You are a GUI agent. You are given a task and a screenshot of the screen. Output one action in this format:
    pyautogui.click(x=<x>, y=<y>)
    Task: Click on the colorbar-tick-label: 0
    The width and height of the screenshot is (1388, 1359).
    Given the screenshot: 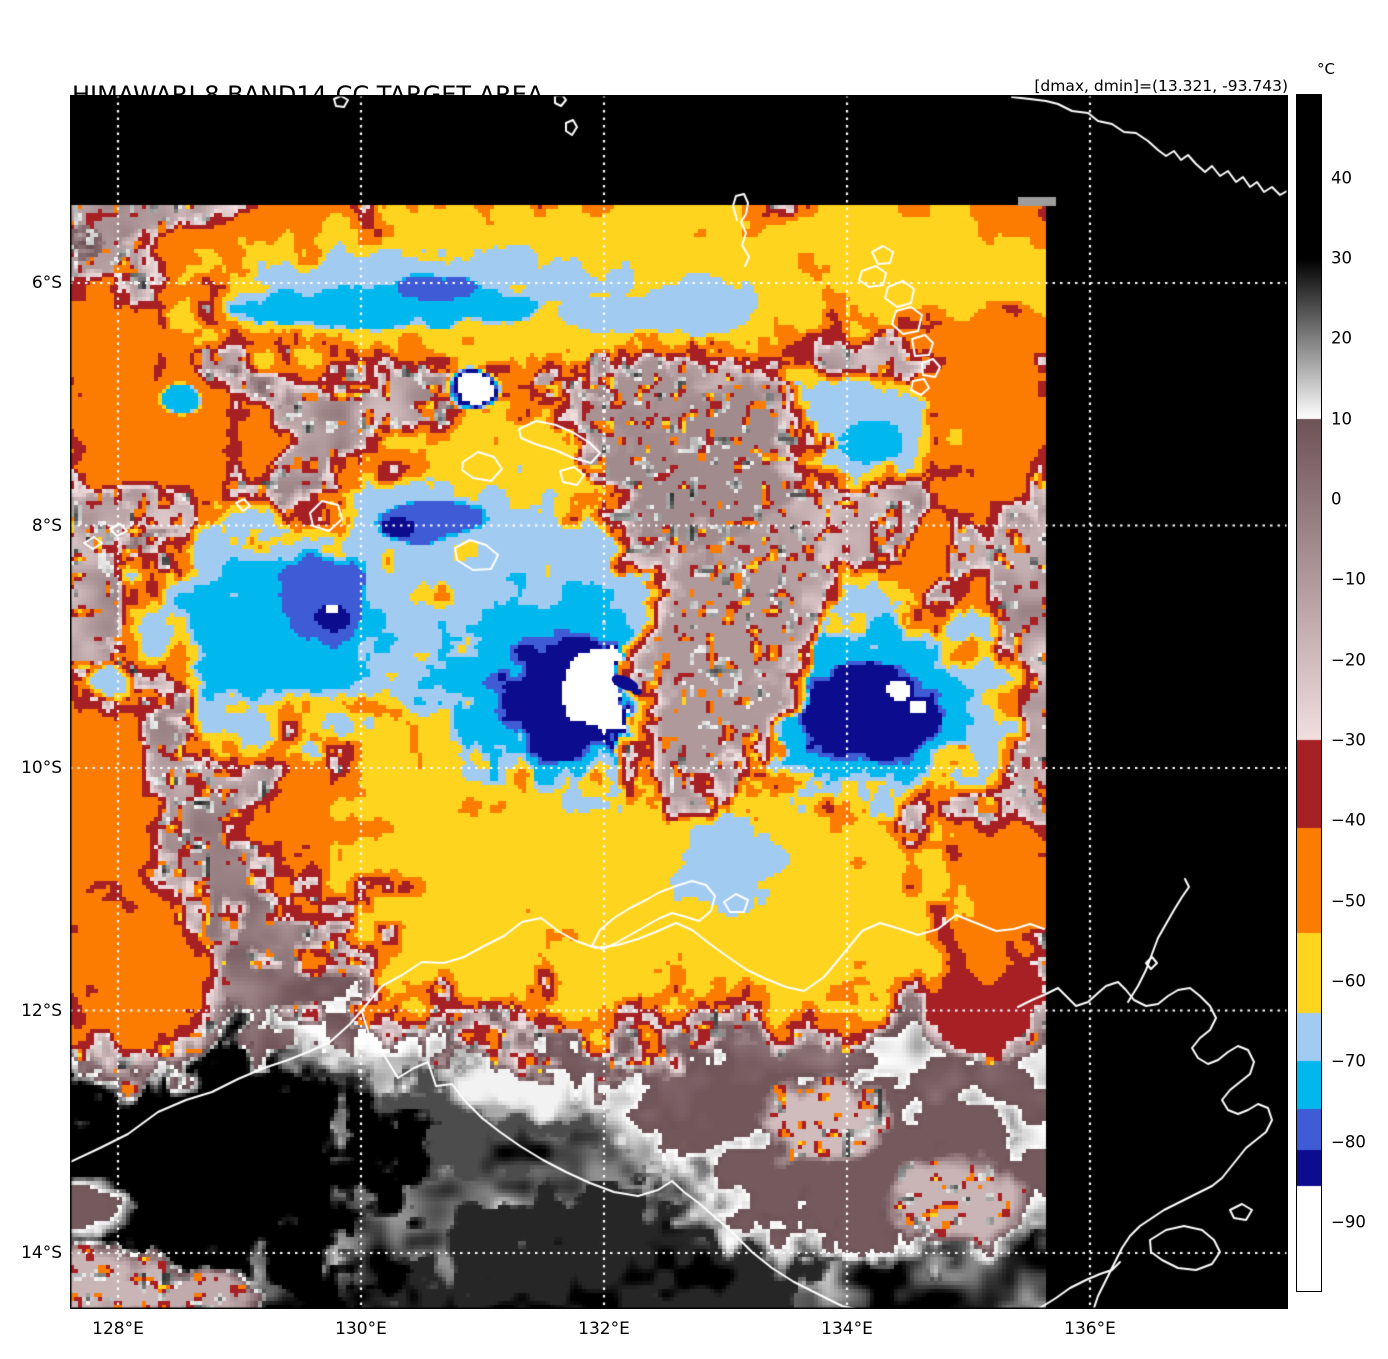 What is the action you would take?
    pyautogui.click(x=1336, y=499)
    